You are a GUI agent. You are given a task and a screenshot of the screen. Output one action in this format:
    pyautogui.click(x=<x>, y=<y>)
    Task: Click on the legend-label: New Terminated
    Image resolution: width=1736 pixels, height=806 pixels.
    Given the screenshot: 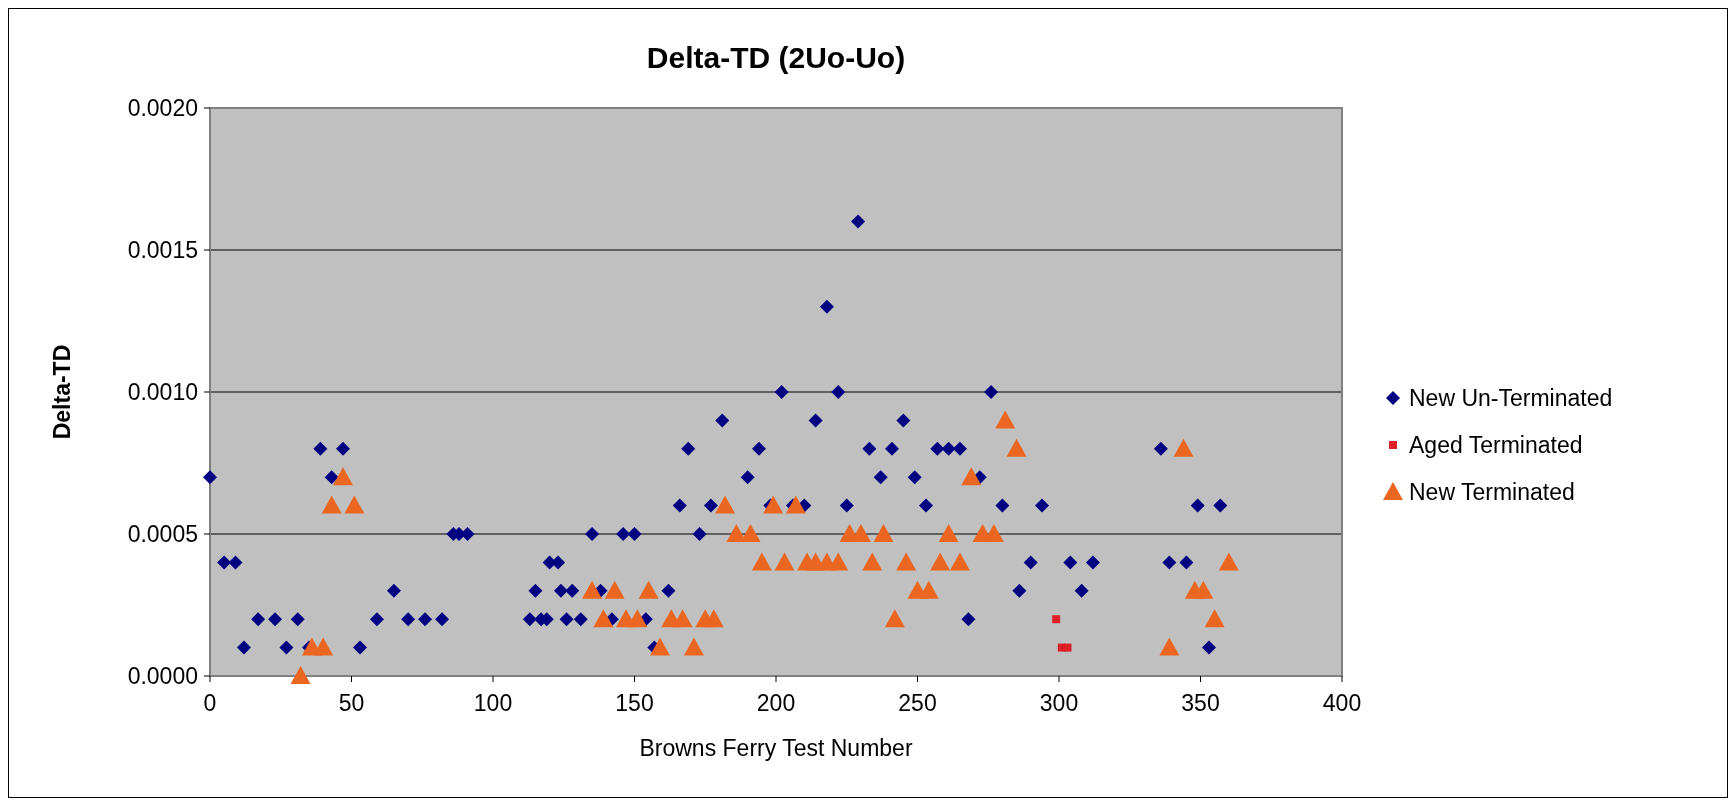 What is the action you would take?
    pyautogui.click(x=1492, y=492)
    